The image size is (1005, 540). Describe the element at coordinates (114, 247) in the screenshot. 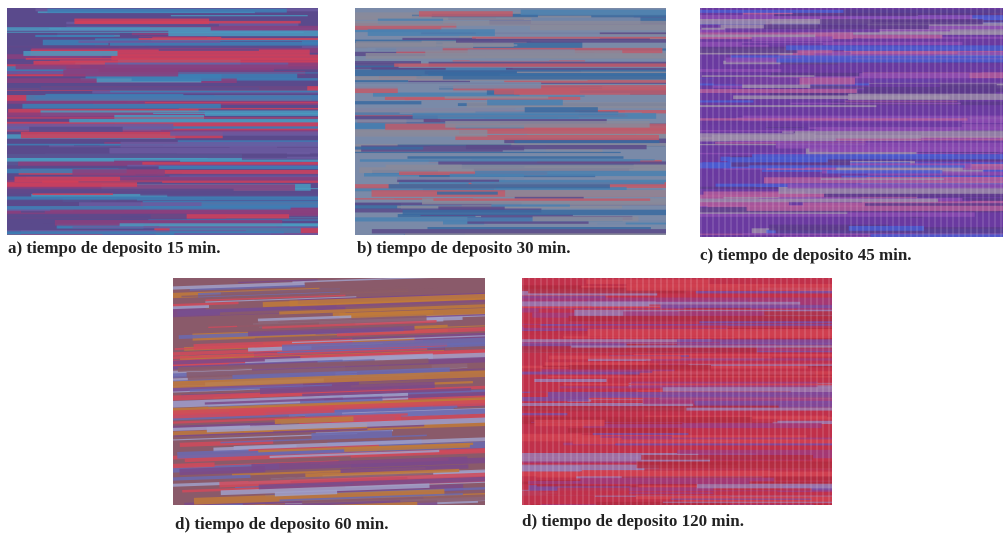

I see `caption: a) tiempo de deposito 15 min.` at that location.